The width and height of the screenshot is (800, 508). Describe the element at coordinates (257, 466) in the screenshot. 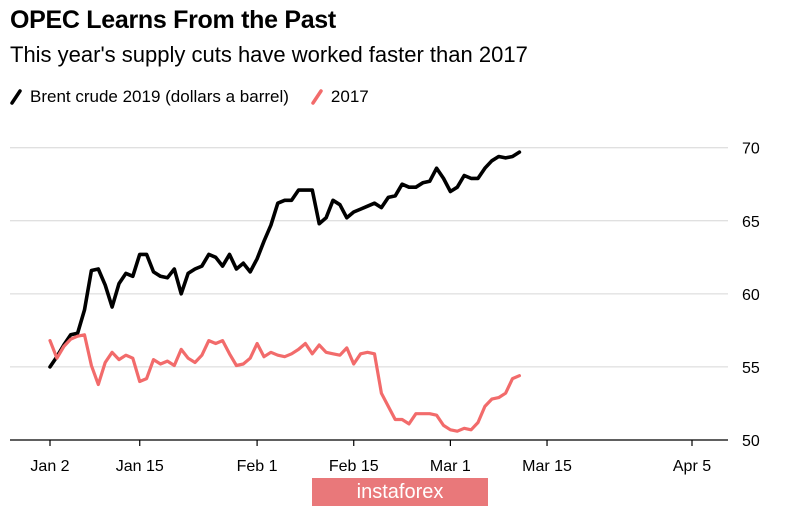

I see `x-tick-label-2: Feb 1` at that location.